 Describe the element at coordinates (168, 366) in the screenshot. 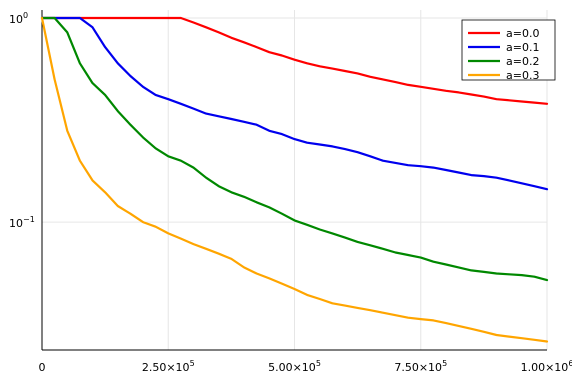

I see `x-tick-label: 2.50×105` at that location.